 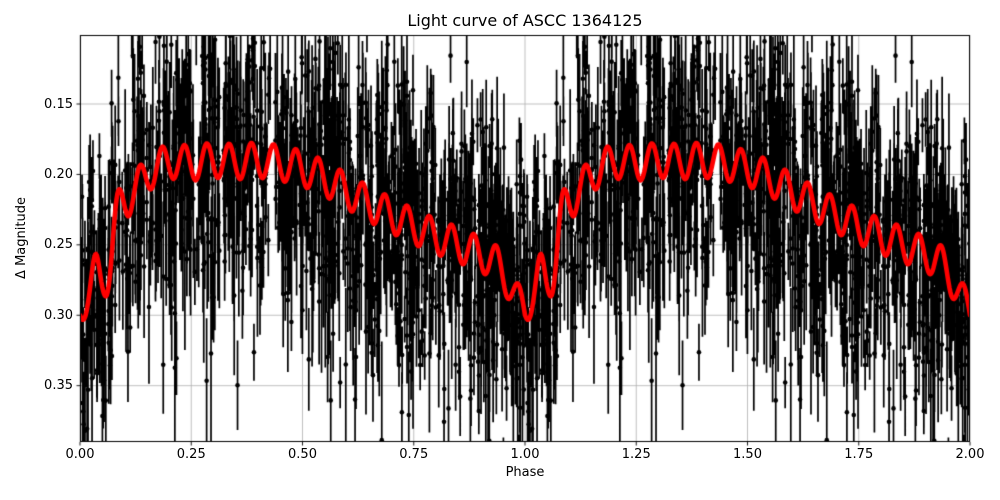 I want to click on y-tick-label: 0.35, so click(x=58, y=386).